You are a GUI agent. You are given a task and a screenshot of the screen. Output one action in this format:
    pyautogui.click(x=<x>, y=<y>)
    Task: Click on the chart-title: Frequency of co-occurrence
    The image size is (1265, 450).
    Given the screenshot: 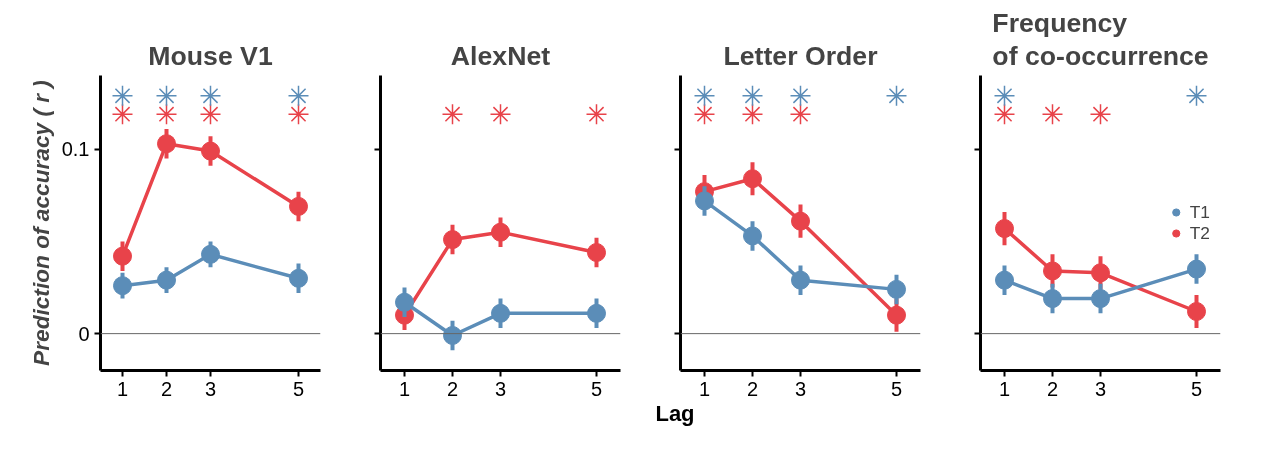 What is the action you would take?
    pyautogui.click(x=1100, y=39)
    